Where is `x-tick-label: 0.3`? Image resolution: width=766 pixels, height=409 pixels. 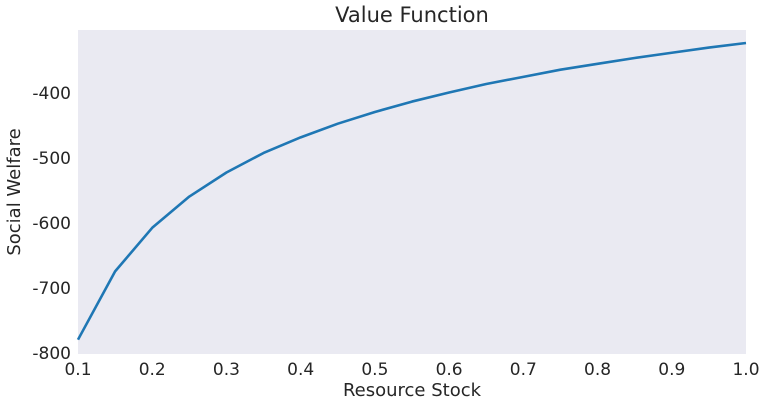 x-tick-label: 0.3 is located at coordinates (226, 370).